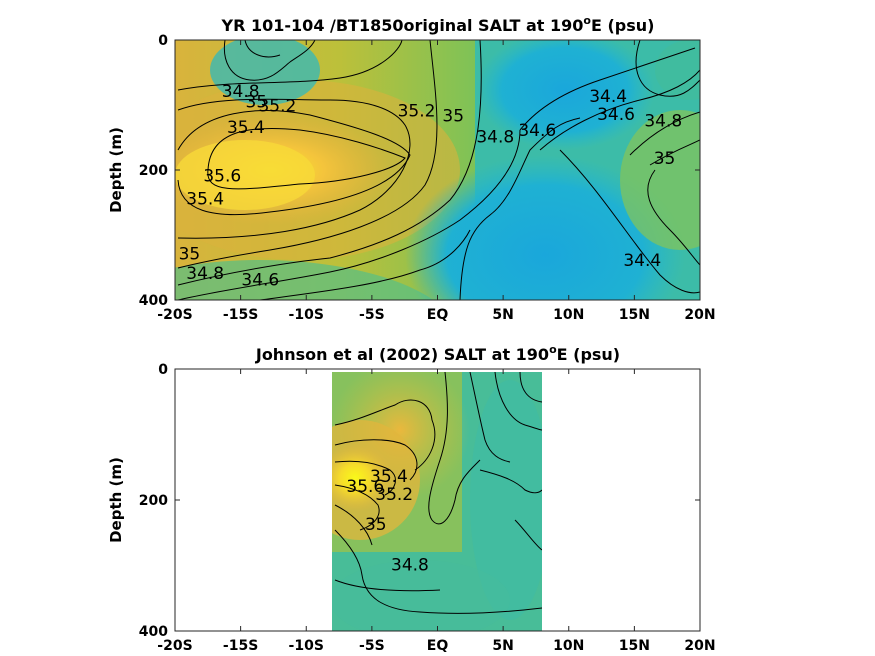 This screenshot has width=875, height=656. What do you see at coordinates (568, 646) in the screenshot?
I see `bottom-x-tick-label: 10N` at bounding box center [568, 646].